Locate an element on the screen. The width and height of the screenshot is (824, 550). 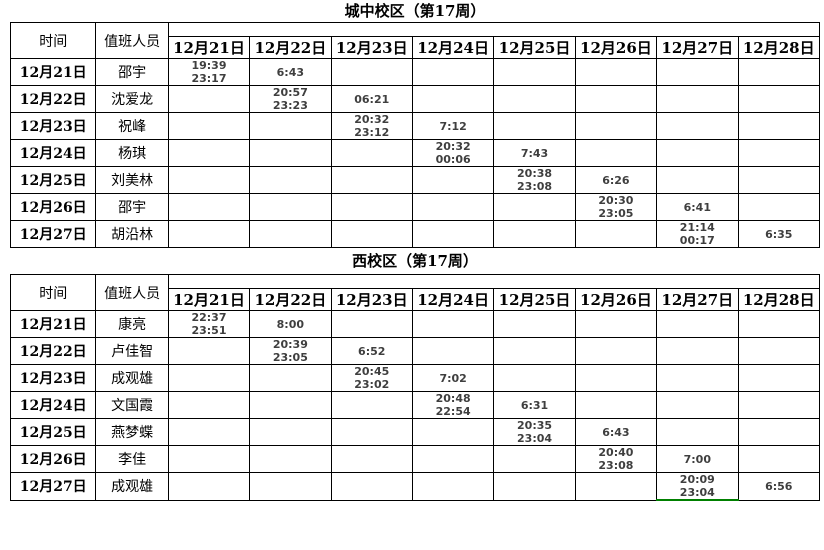
duty-row: 12月26日 邵宇 20:30 23:05 6:41 is located at coordinates (414, 207).